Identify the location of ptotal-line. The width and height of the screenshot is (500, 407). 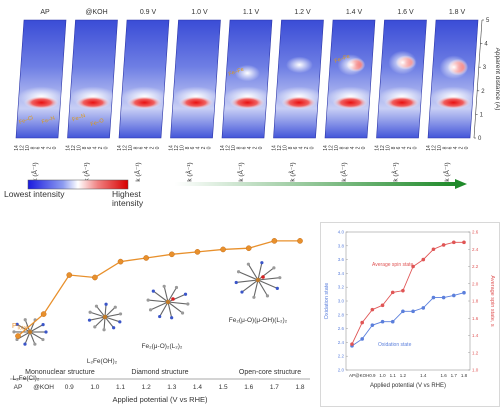
(158, 288).